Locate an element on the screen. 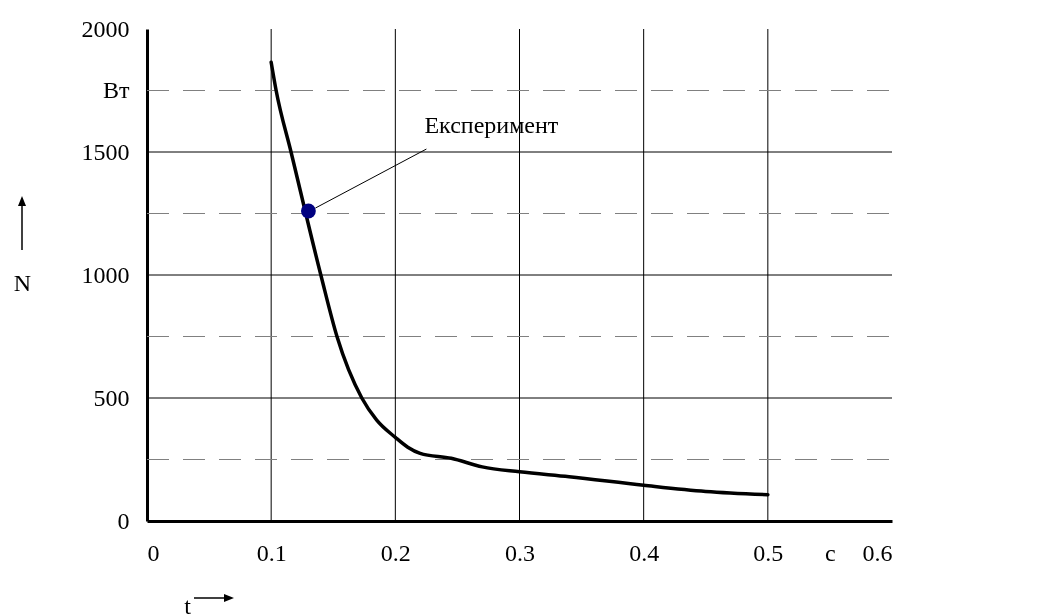 The width and height of the screenshot is (1040, 614). y-tick-label: 1000 is located at coordinates (105, 274).